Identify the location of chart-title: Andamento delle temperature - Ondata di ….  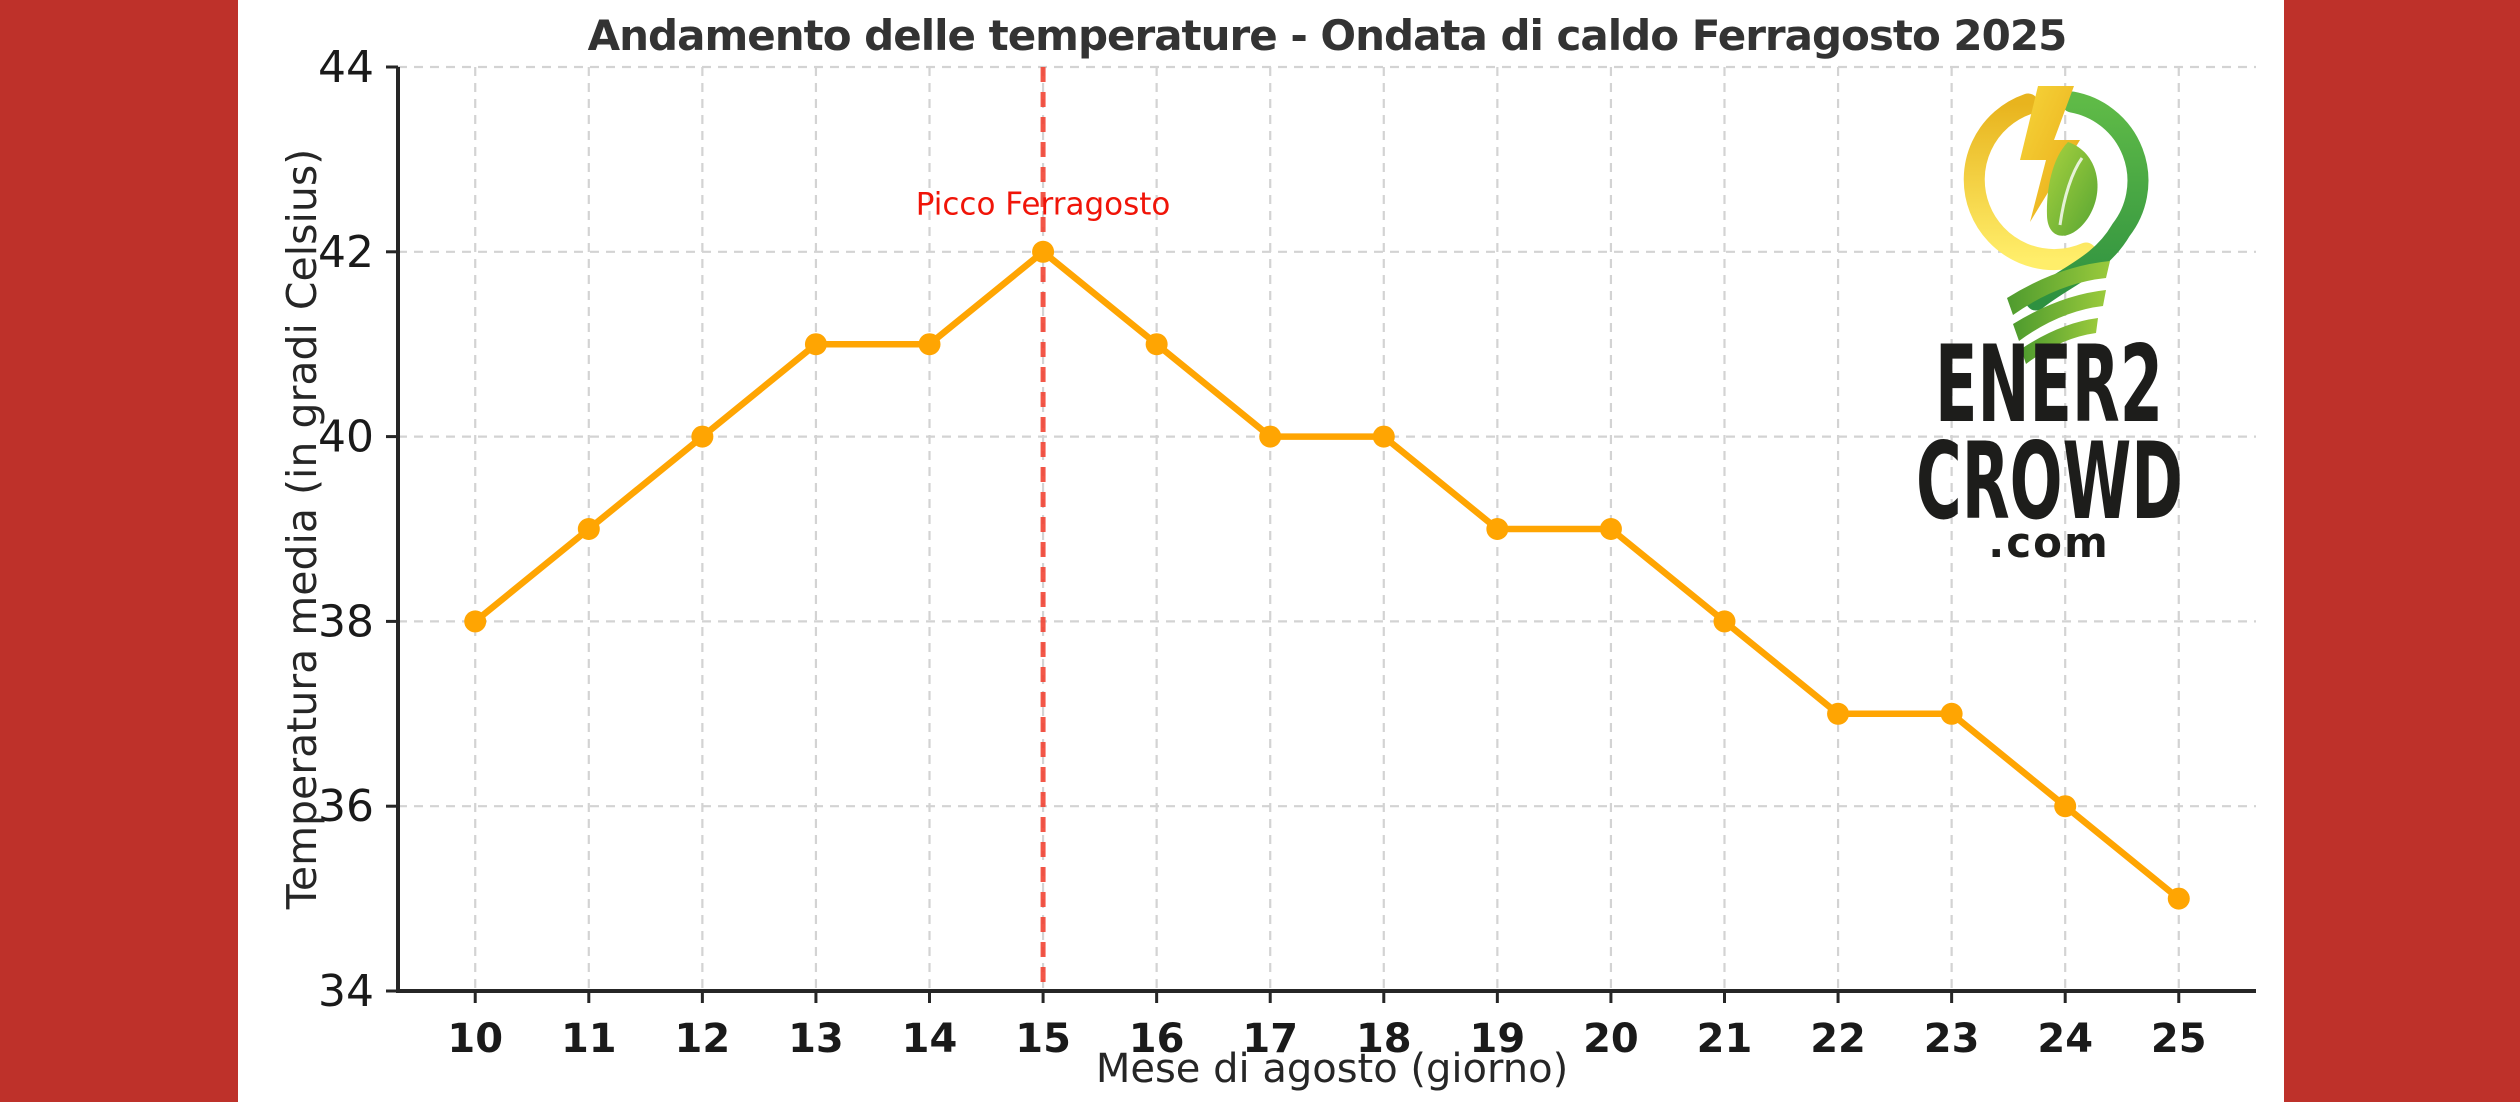
(1327, 35).